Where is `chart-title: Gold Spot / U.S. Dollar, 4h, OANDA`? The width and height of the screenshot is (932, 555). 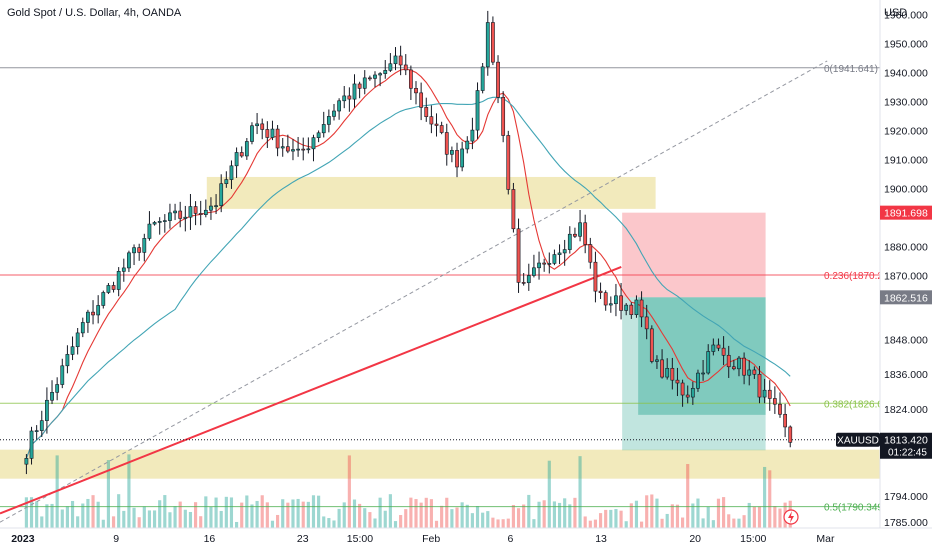 chart-title: Gold Spot / U.S. Dollar, 4h, OANDA is located at coordinates (94, 13).